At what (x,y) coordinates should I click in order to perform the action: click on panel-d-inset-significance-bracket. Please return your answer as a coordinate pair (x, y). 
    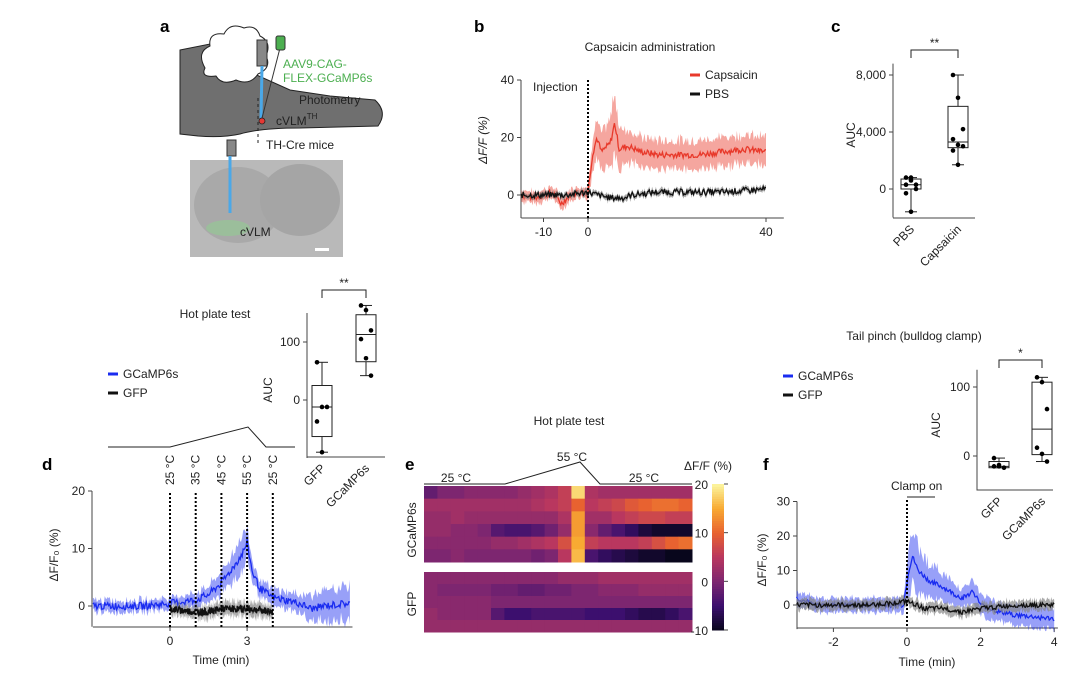
    Looking at the image, I should click on (344, 293).